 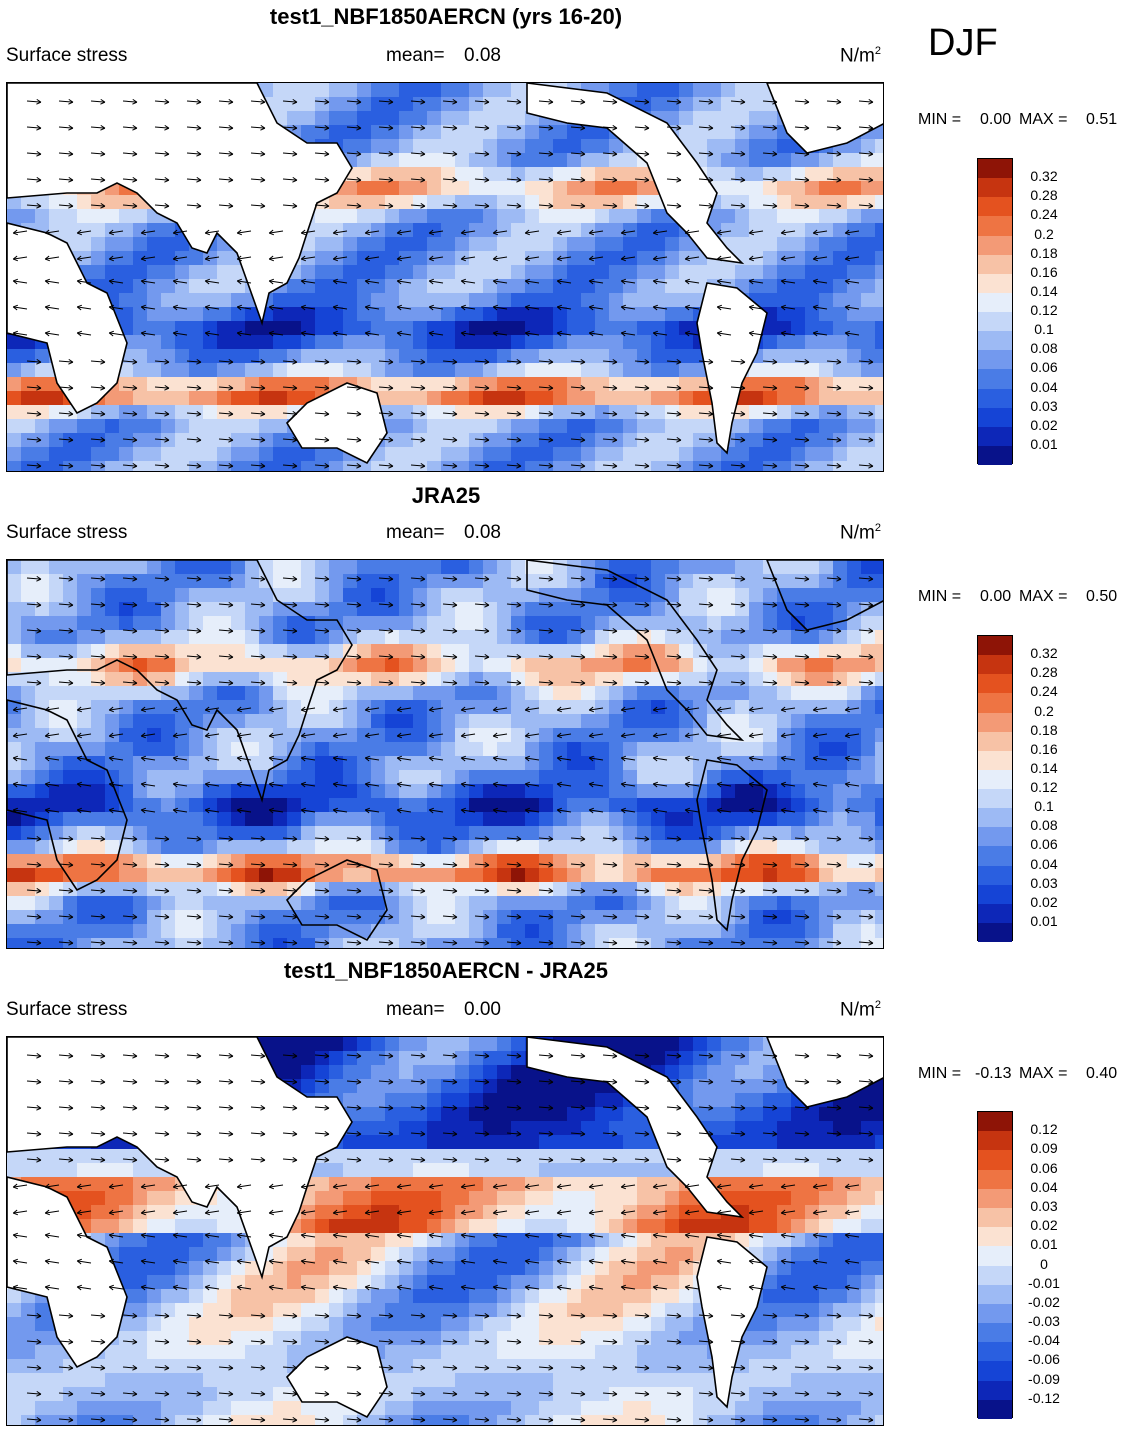 I want to click on colorbar-swatch, so click(x=995, y=741).